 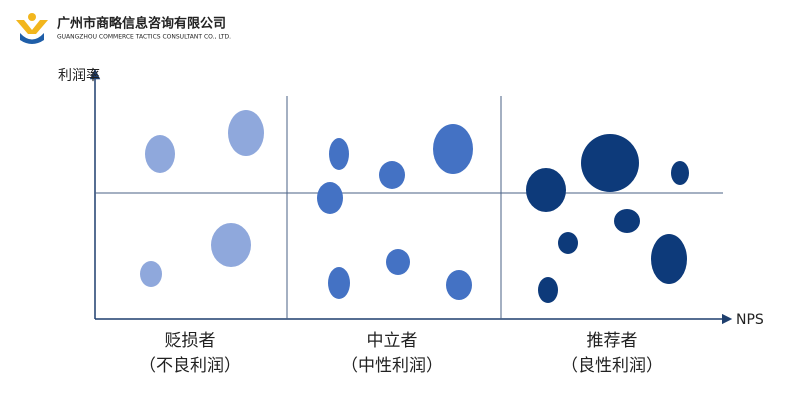 I want to click on group-name: 推荐者, so click(x=612, y=341).